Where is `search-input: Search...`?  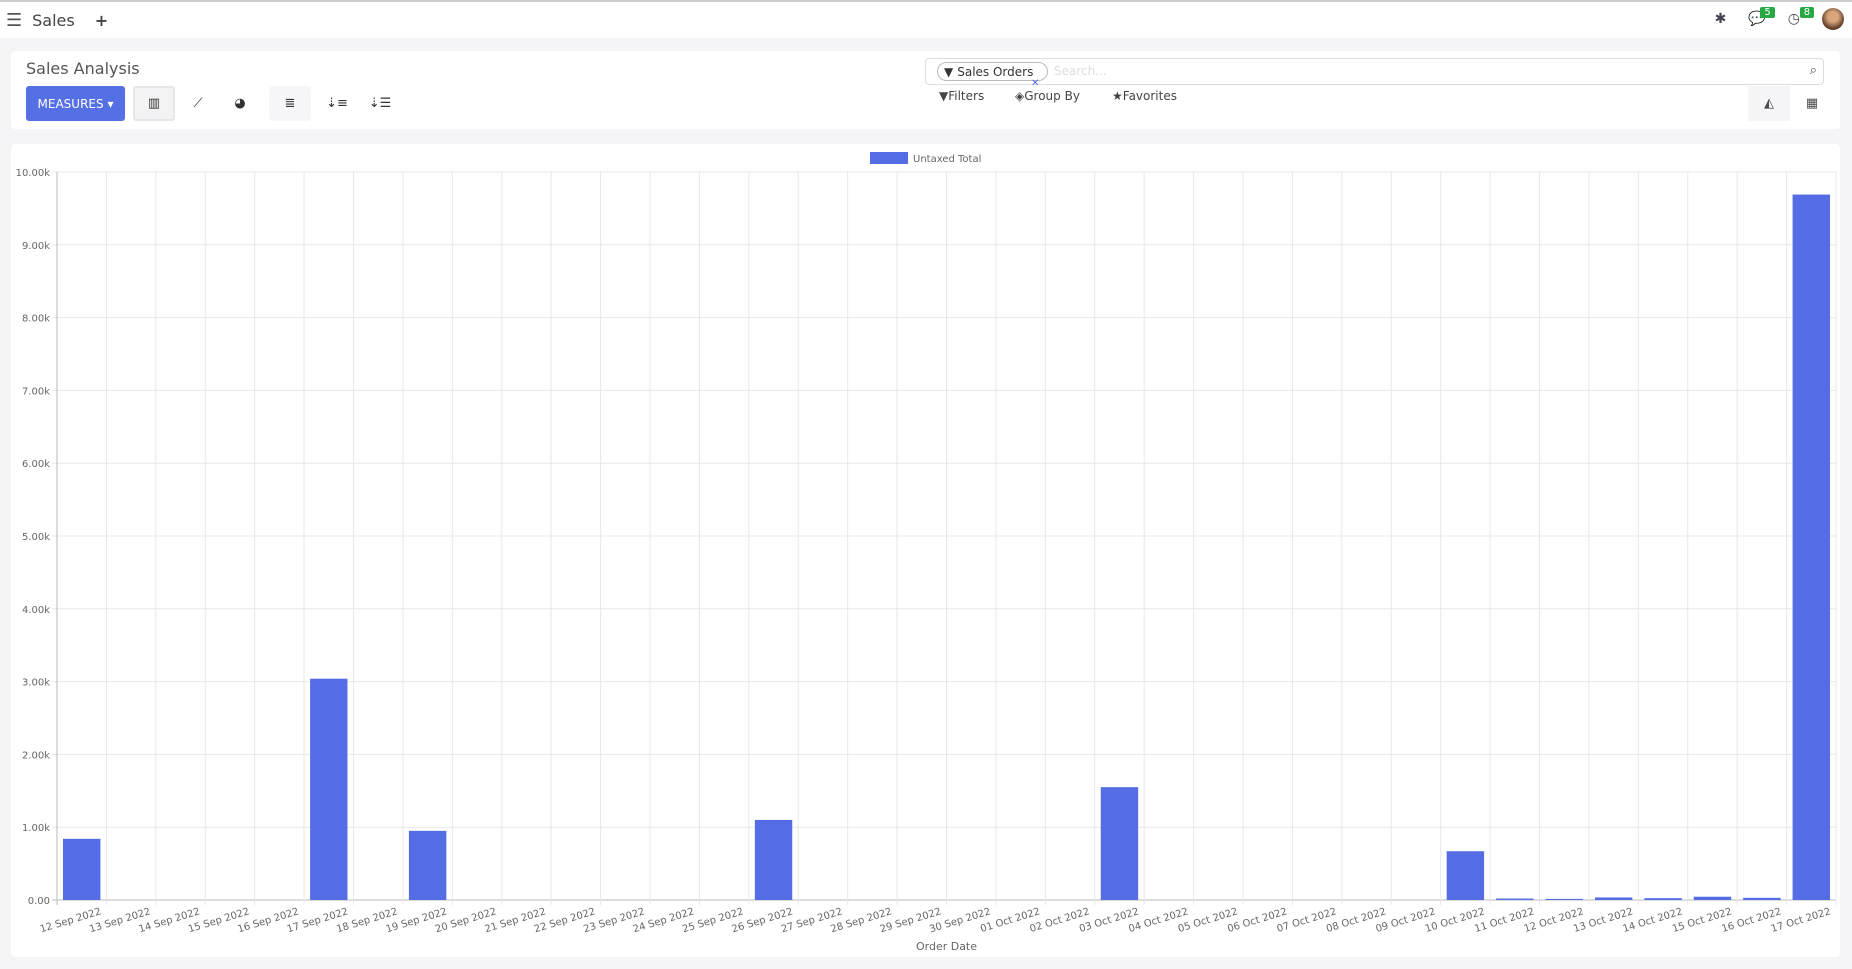
search-input: Search... is located at coordinates (1080, 71).